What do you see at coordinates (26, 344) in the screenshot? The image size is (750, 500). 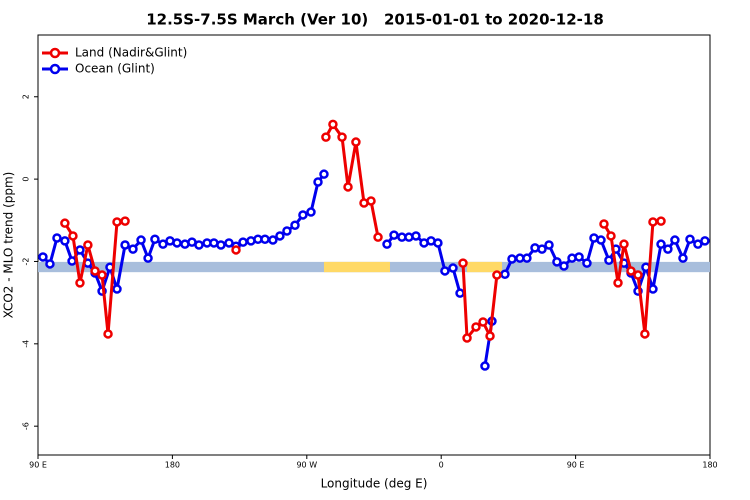 I see `y-tick-label: -4` at bounding box center [26, 344].